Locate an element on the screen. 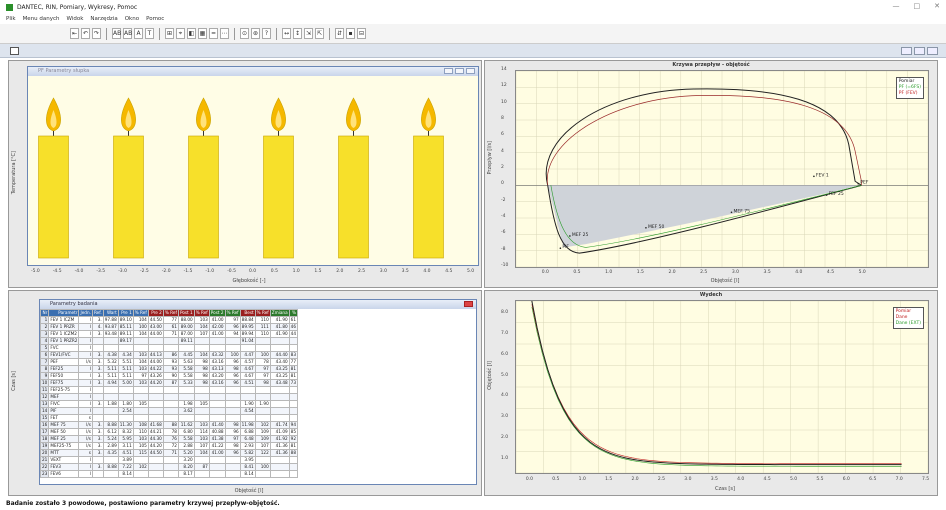 The width and height of the screenshot is (946, 510). table-cell: 77 is located at coordinates (293, 362).